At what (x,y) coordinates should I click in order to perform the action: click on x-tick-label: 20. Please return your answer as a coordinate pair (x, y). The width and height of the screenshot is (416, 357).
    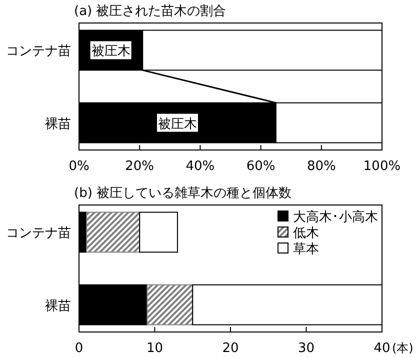
    Looking at the image, I should click on (230, 348).